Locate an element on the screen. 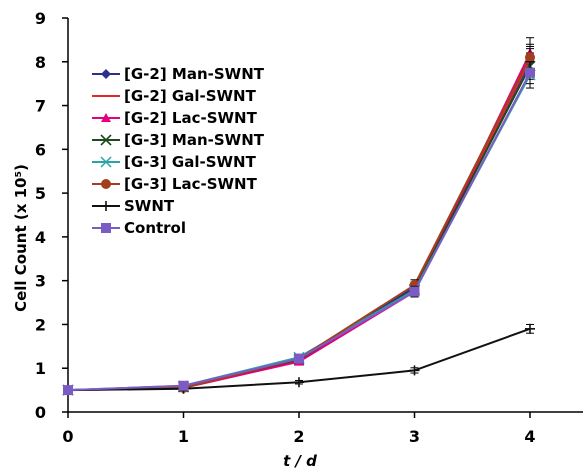  legend-label: [G-2] Man-SWNT is located at coordinates (194, 74).